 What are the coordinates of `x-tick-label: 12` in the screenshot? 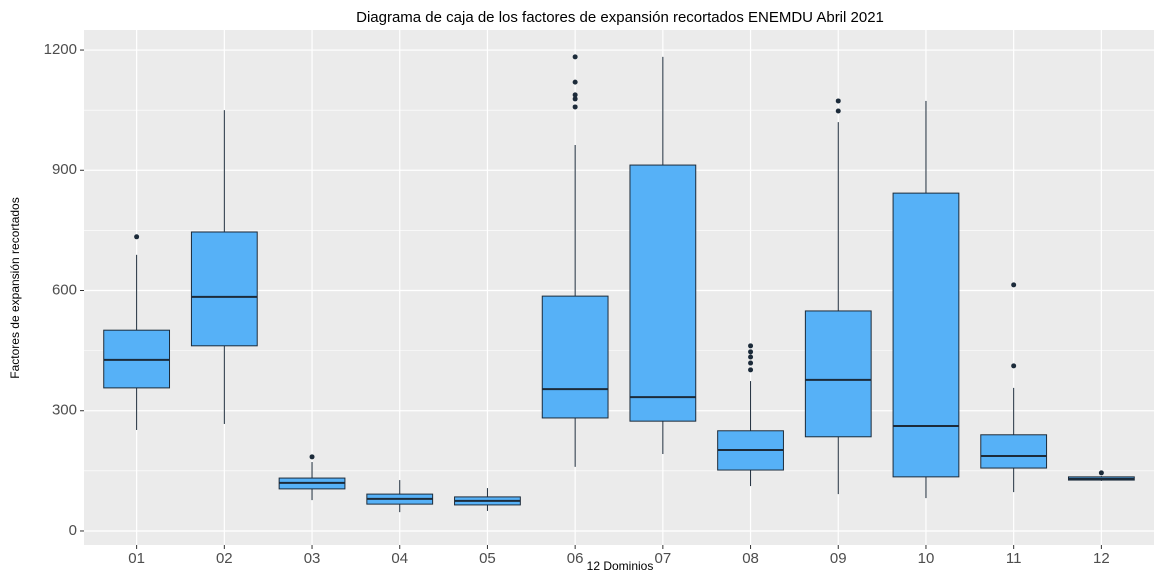 It's located at (1101, 558).